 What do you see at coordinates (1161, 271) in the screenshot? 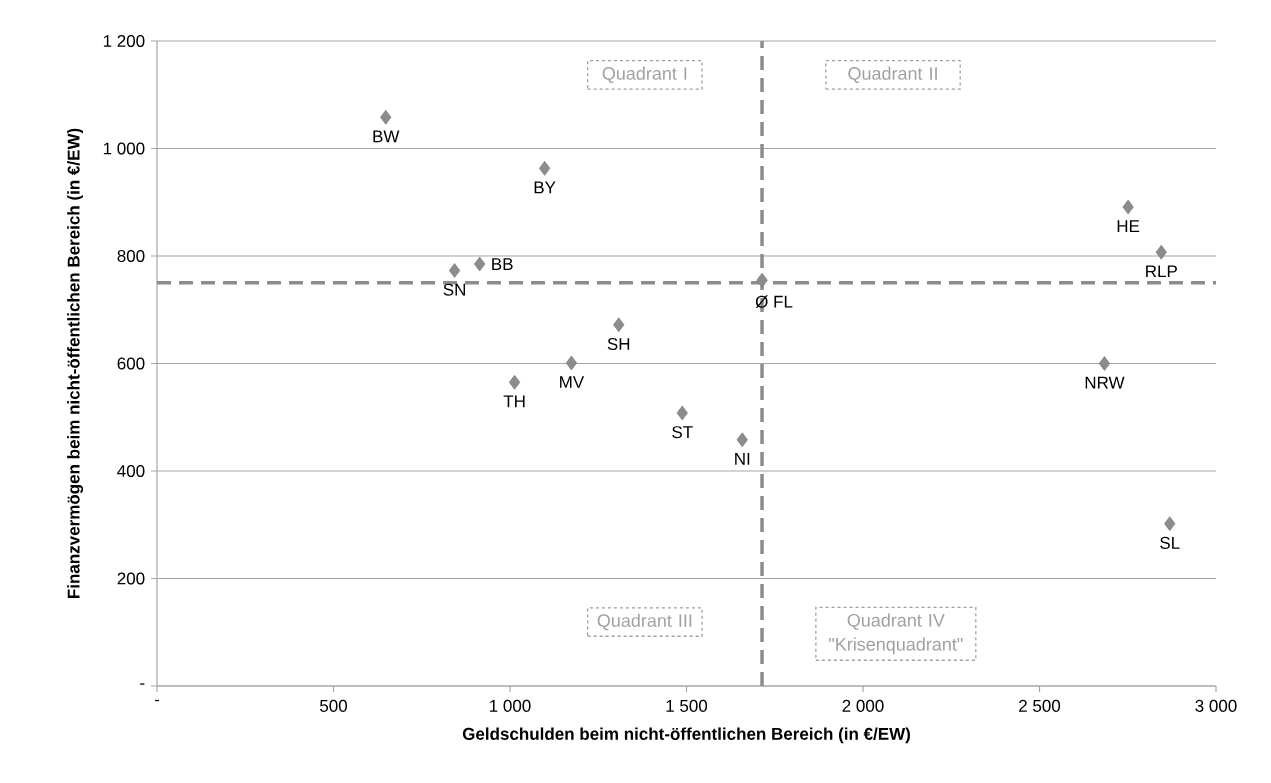
I see `annotation: RLP` at bounding box center [1161, 271].